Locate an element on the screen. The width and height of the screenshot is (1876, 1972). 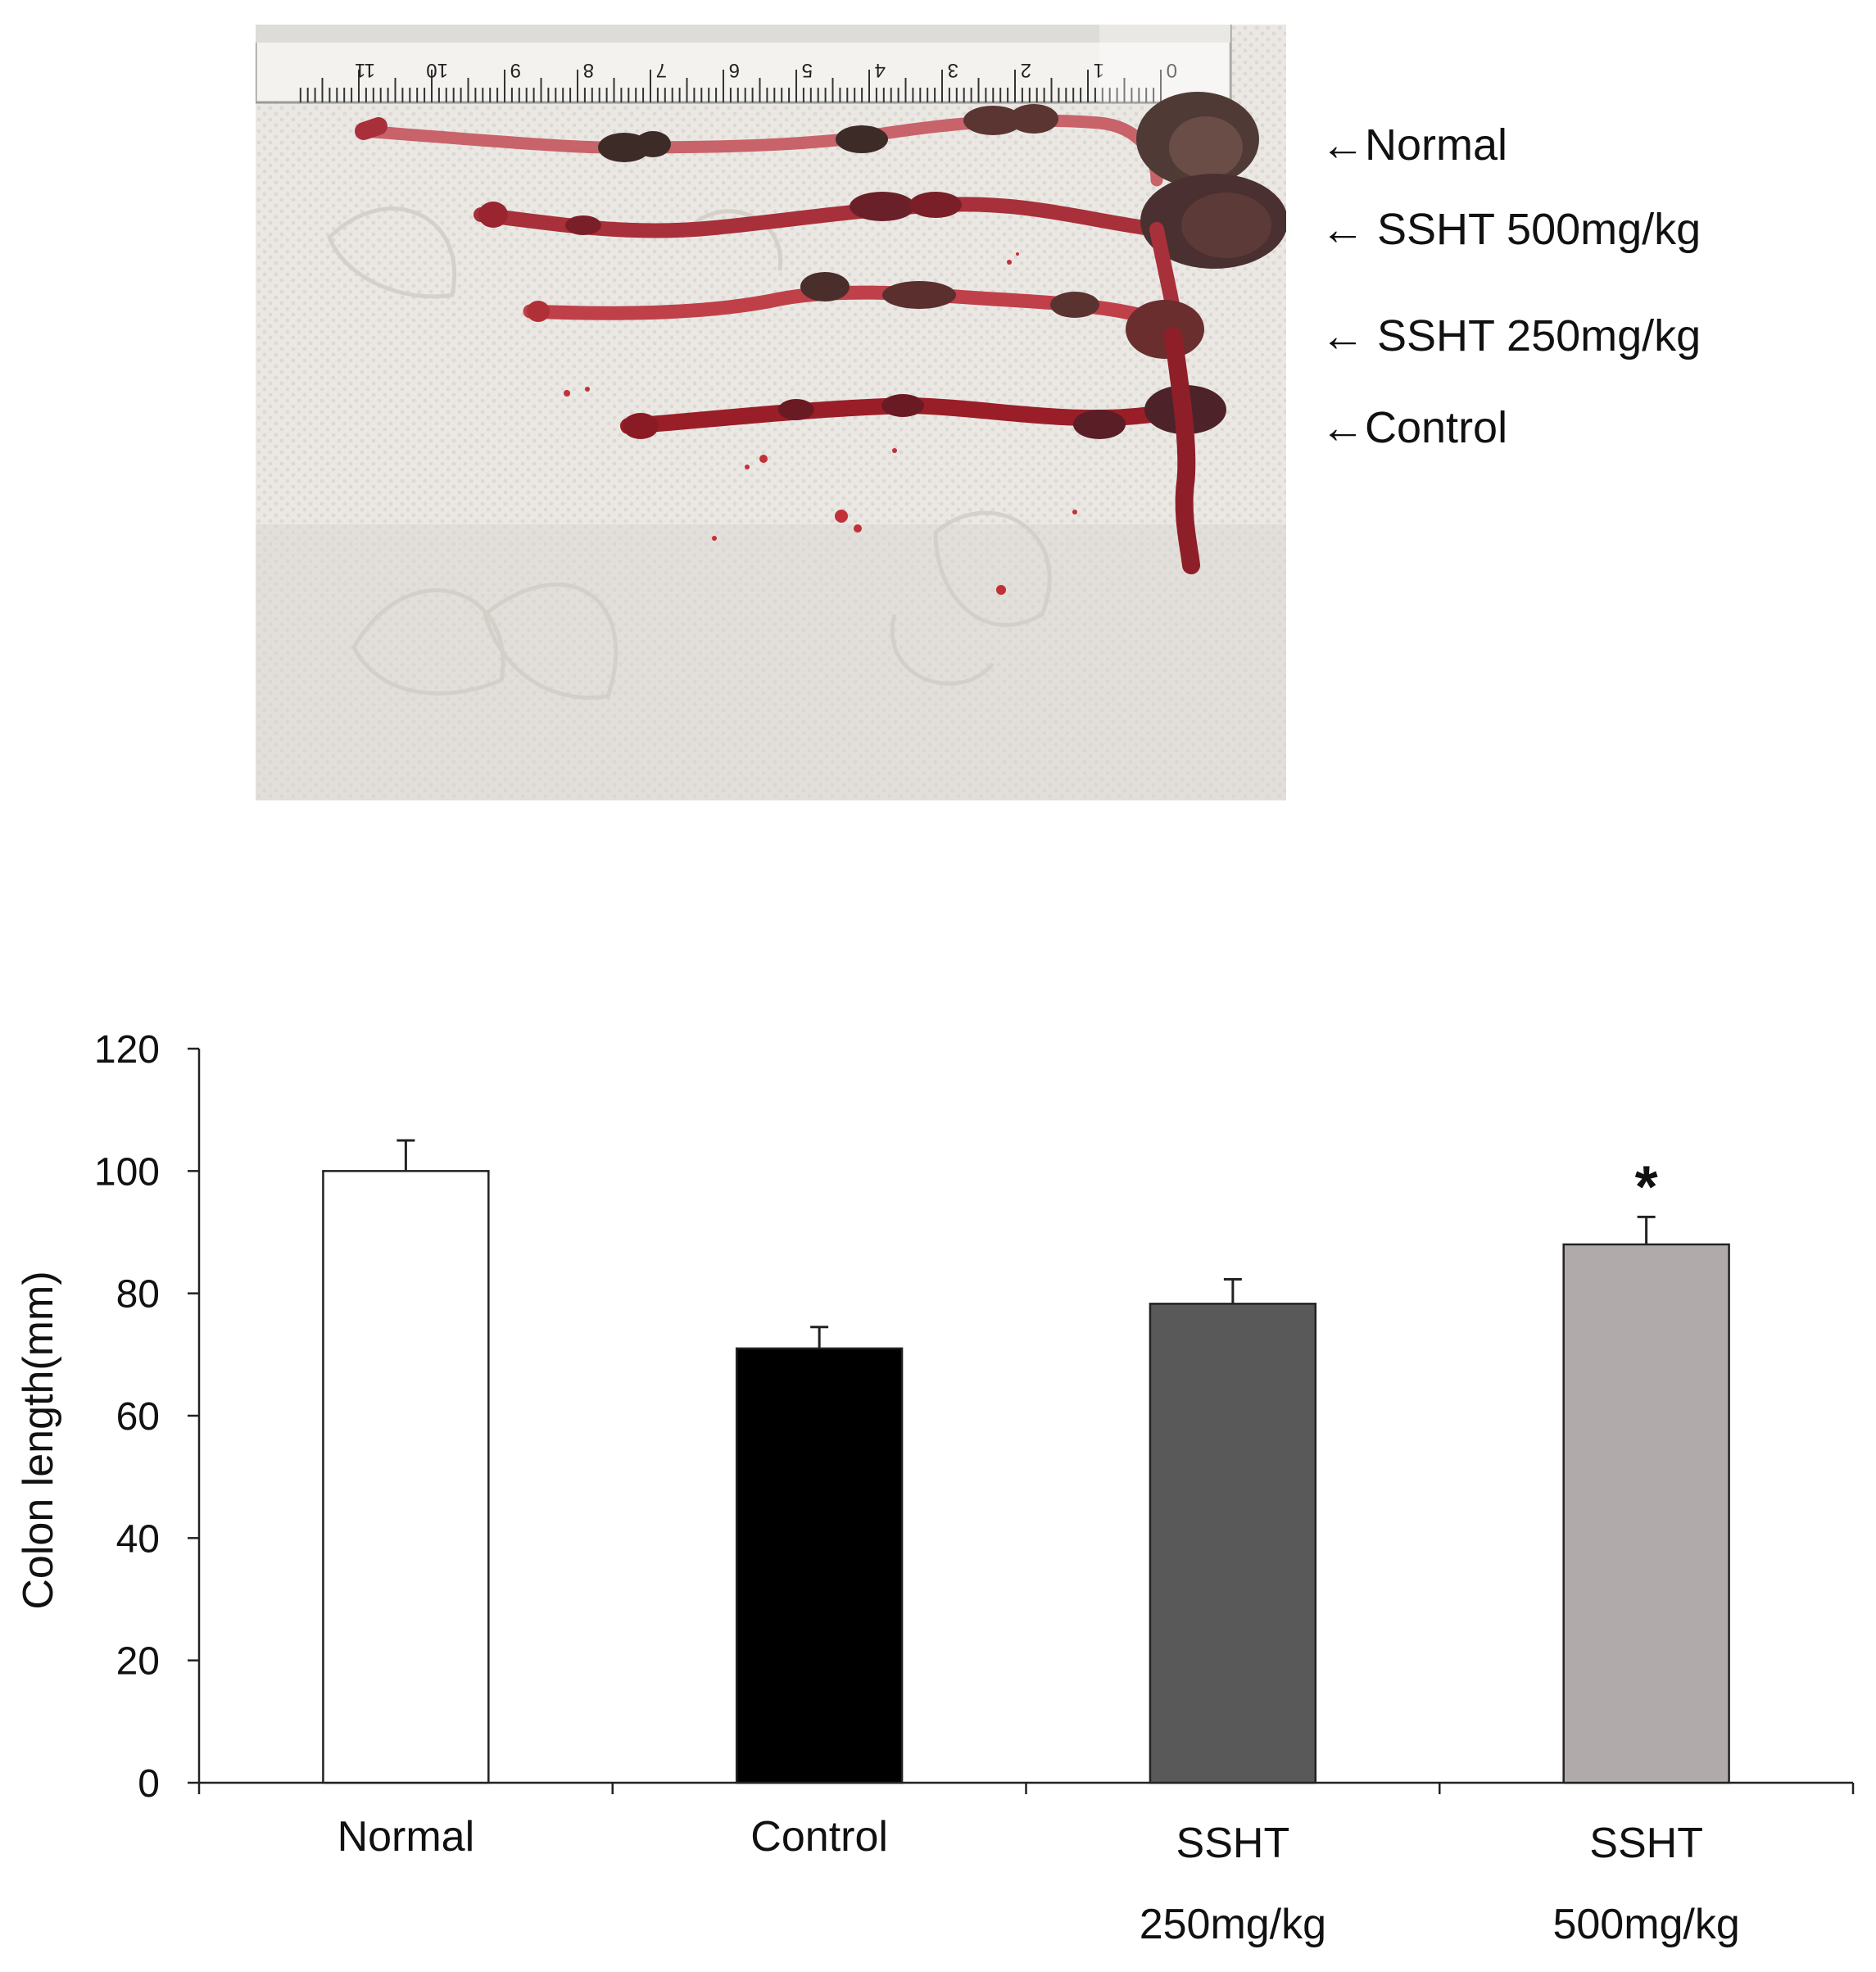
colon-samples is located at coordinates (820, 343).